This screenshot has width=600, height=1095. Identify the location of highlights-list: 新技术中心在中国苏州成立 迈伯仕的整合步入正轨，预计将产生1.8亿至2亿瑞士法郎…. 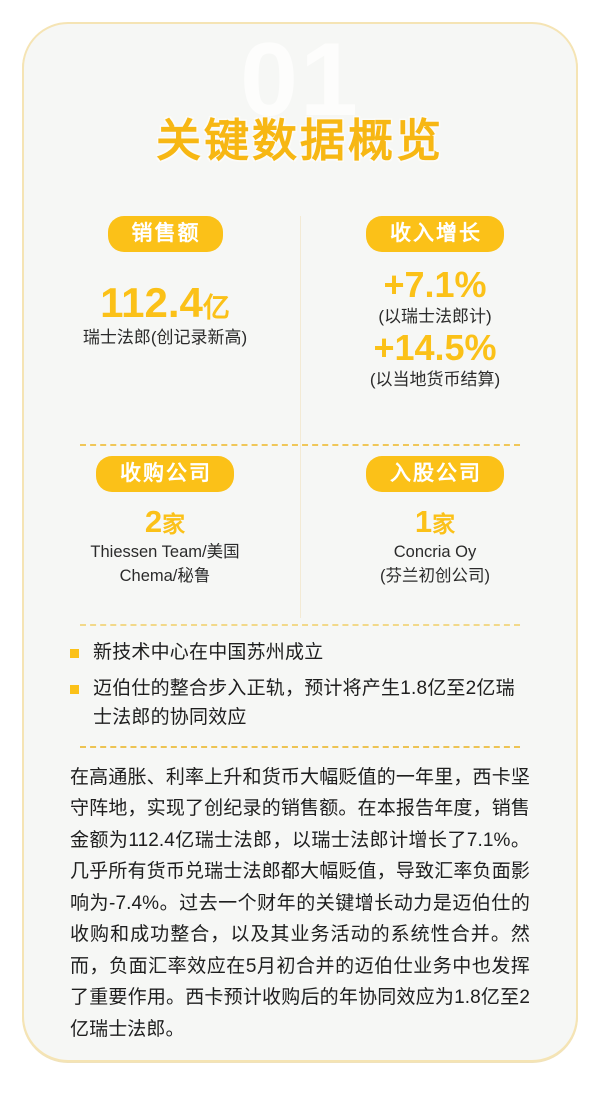
(300, 686).